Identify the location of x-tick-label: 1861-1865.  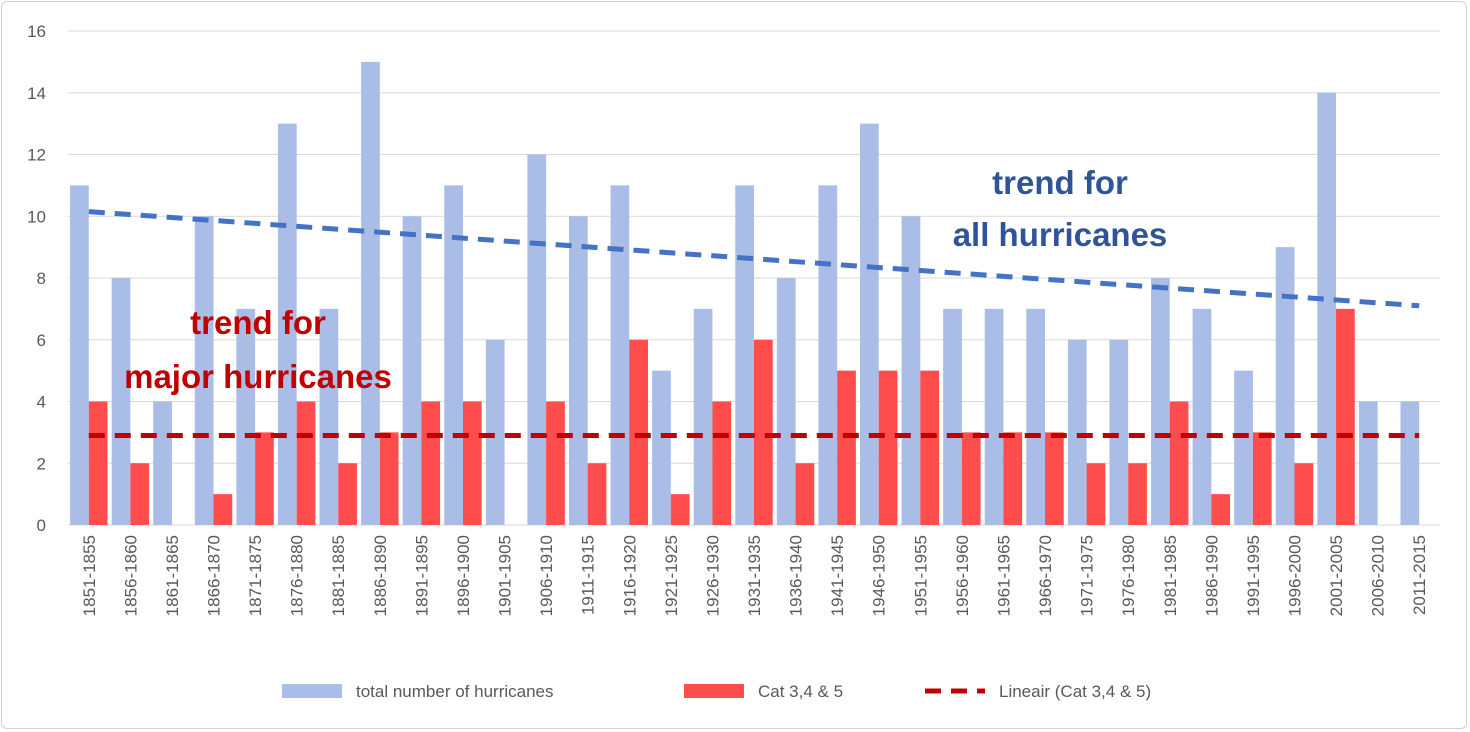
(172, 575).